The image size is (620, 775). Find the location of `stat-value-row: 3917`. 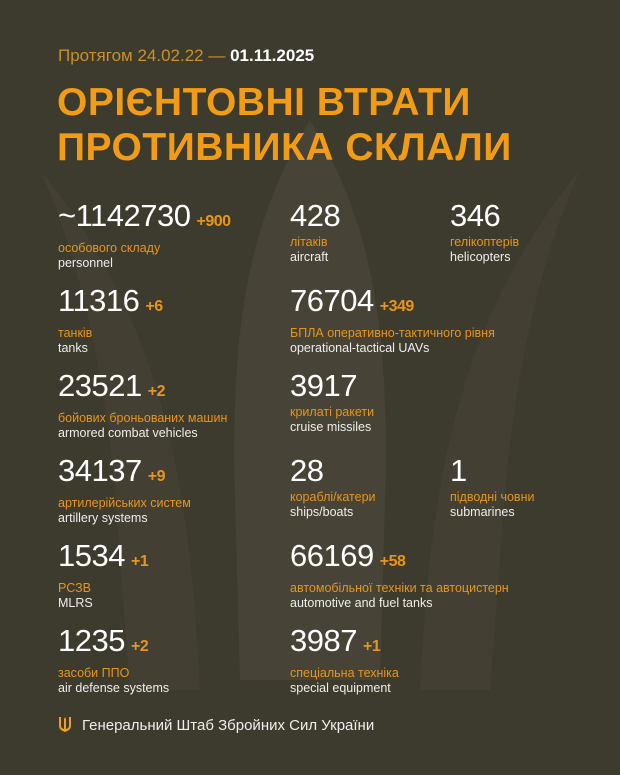

stat-value-row: 3917 is located at coordinates (332, 386).